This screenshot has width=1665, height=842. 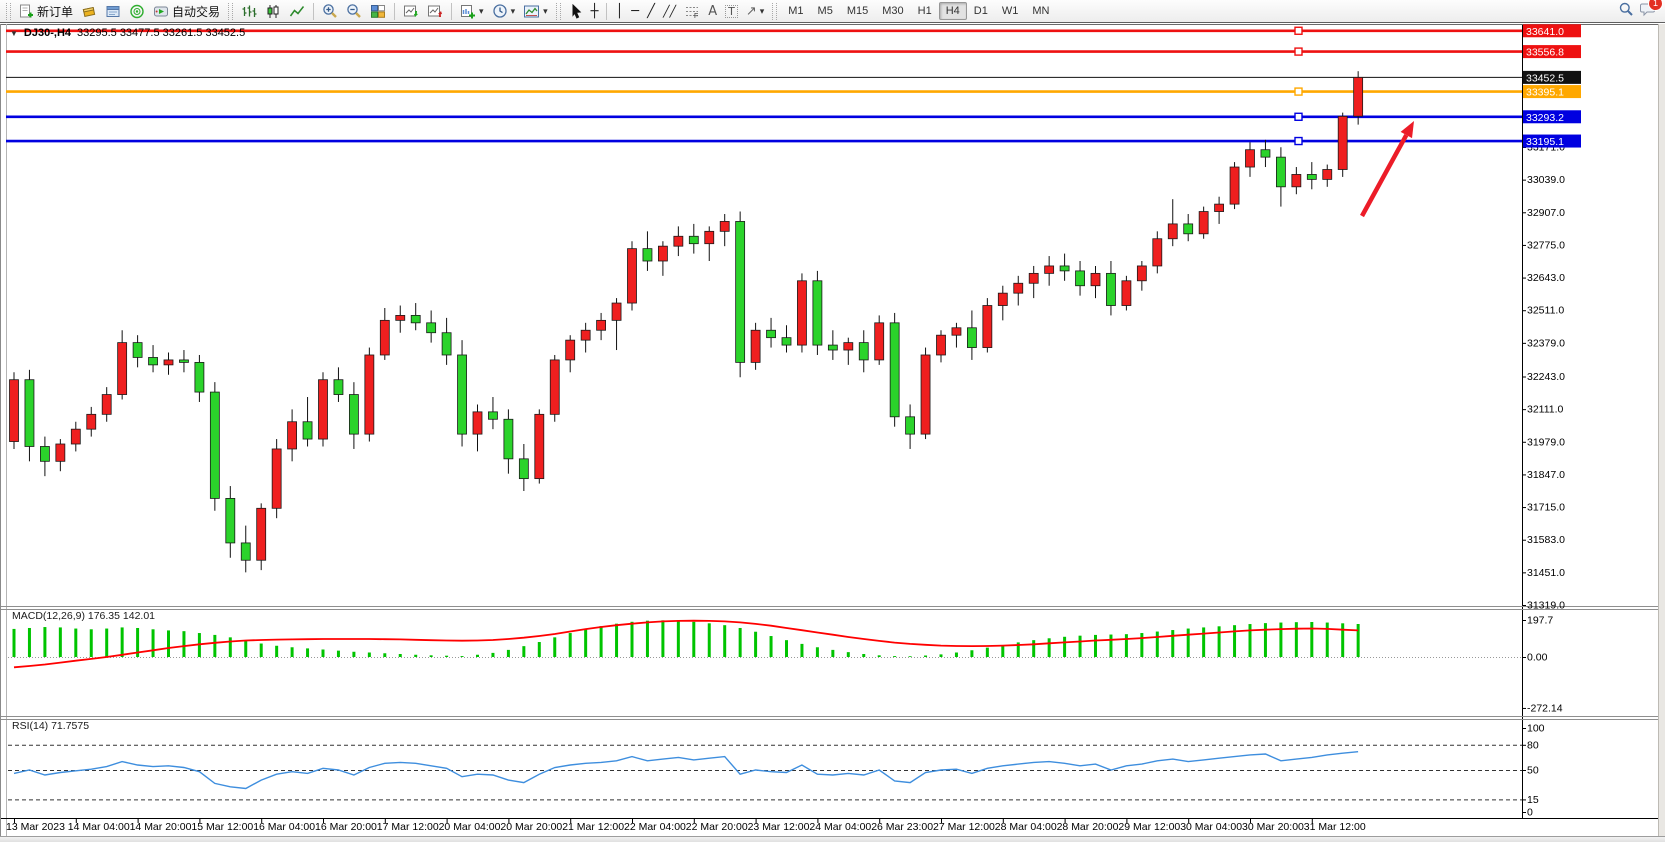 What do you see at coordinates (952, 11) in the screenshot?
I see `timeframe-h4-button: H4` at bounding box center [952, 11].